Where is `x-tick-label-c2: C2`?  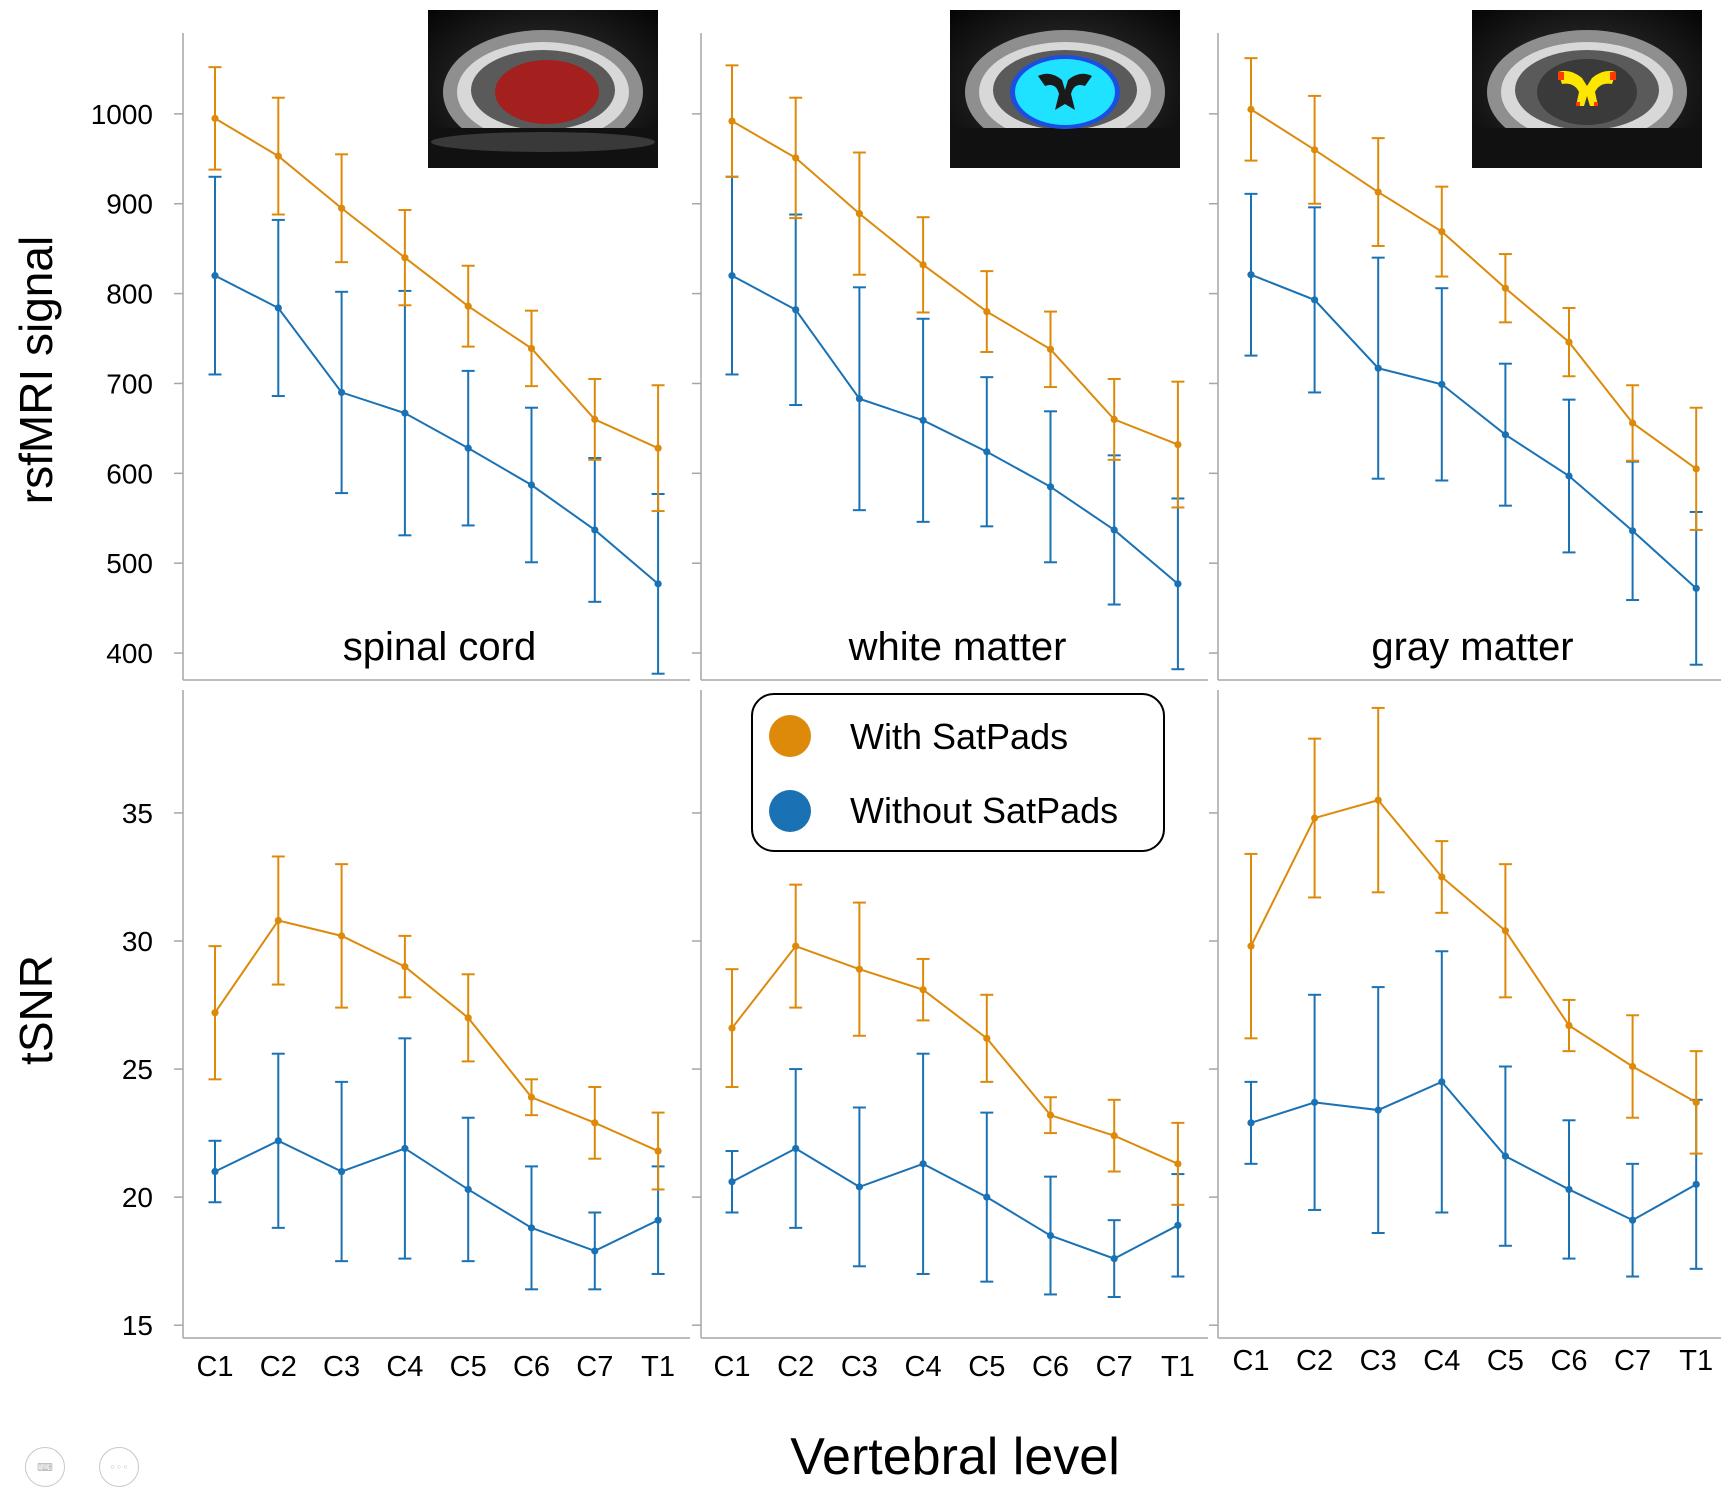
x-tick-label-c2: C2 is located at coordinates (278, 1367).